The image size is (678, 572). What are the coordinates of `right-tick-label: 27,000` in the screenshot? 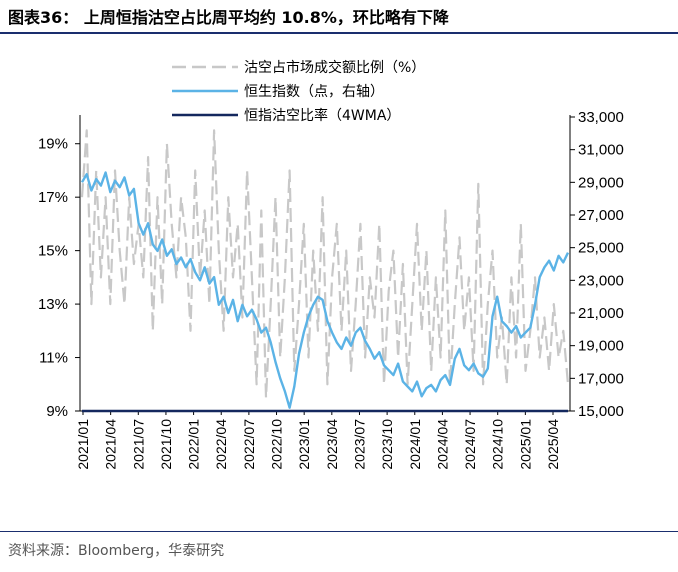 It's located at (601, 215).